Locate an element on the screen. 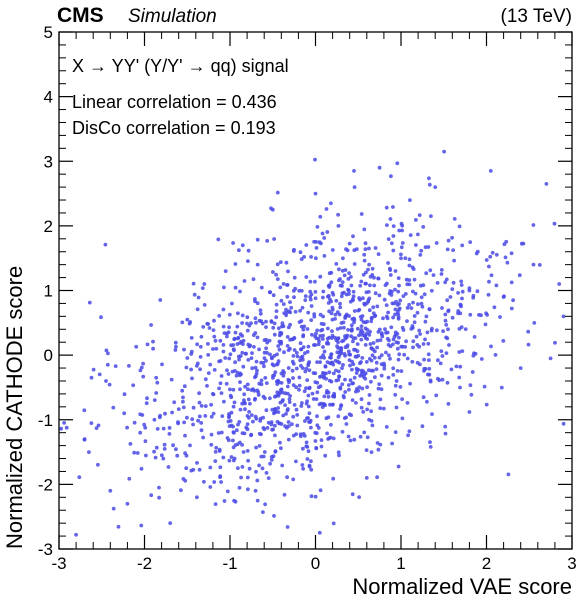 The image size is (580, 600). experiment-label: CMS is located at coordinates (80, 15).